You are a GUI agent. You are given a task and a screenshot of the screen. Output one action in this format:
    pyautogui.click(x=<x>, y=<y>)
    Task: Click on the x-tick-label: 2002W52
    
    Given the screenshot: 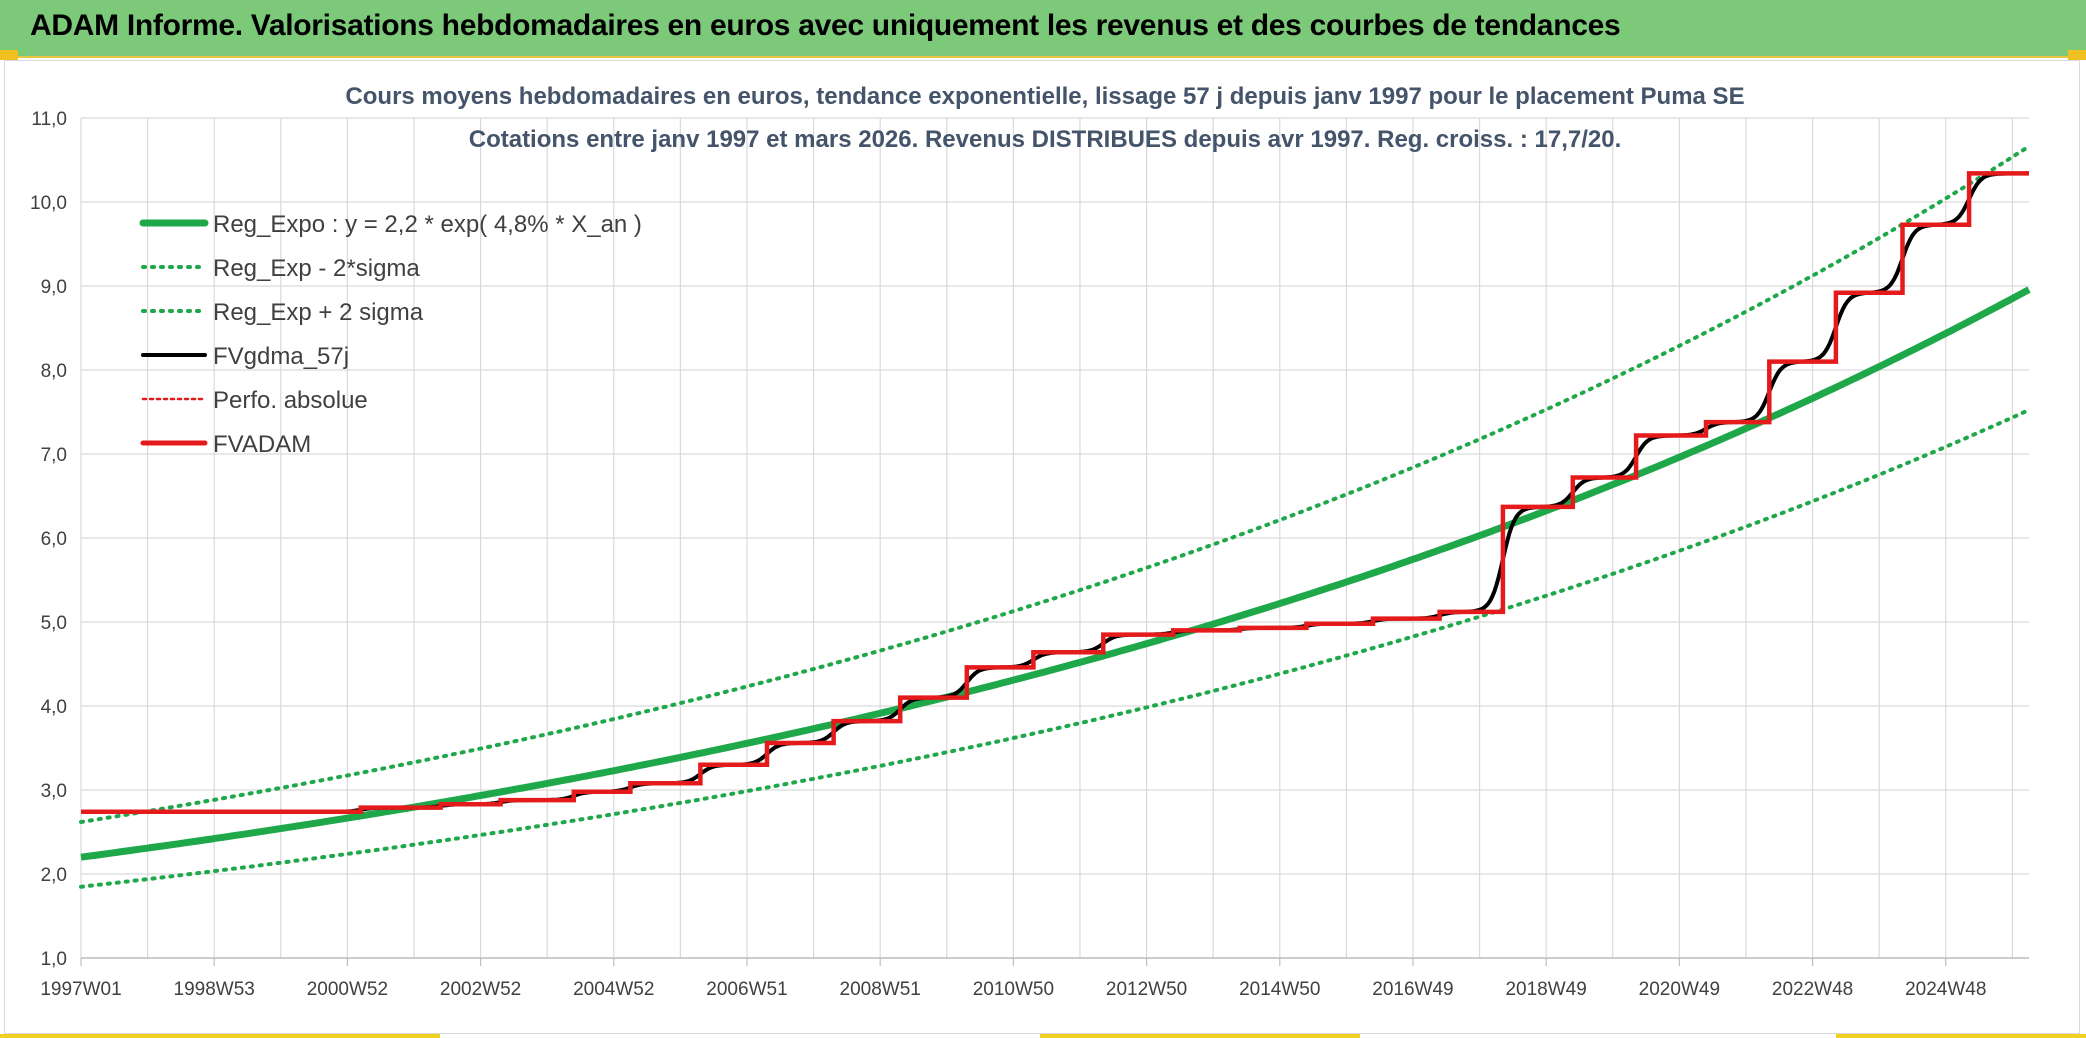 What is the action you would take?
    pyautogui.click(x=480, y=989)
    